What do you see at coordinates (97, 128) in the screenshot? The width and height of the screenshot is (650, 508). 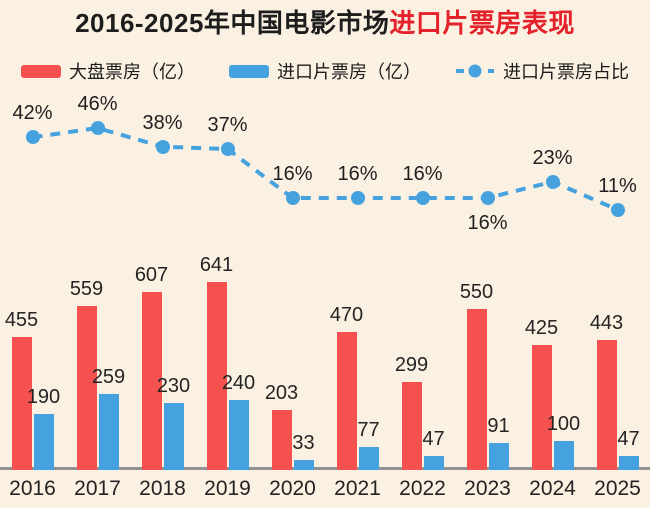 I see `share-point-2017` at bounding box center [97, 128].